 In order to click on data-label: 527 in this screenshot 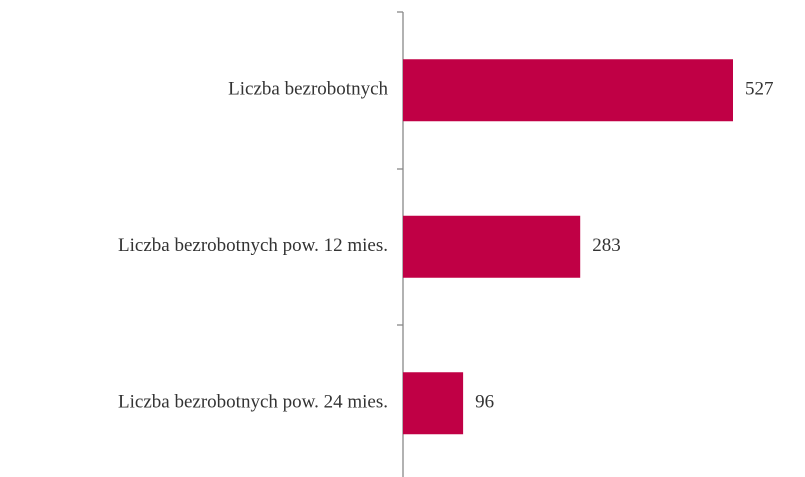, I will do `click(759, 89)`.